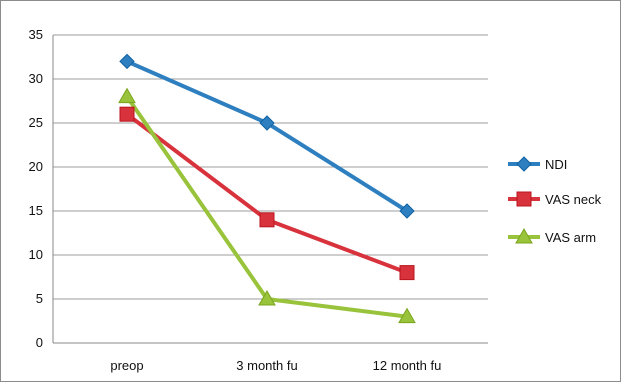  Describe the element at coordinates (524, 235) in the screenshot. I see `legend-marker-vas-arm` at that location.